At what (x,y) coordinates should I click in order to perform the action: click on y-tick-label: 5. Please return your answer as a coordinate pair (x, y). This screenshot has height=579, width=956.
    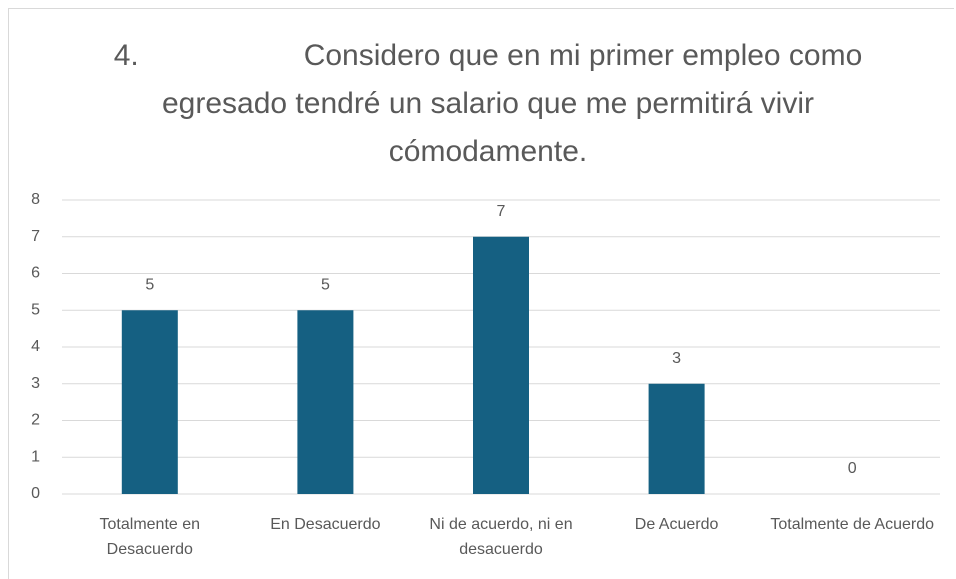
    Looking at the image, I should click on (35, 309).